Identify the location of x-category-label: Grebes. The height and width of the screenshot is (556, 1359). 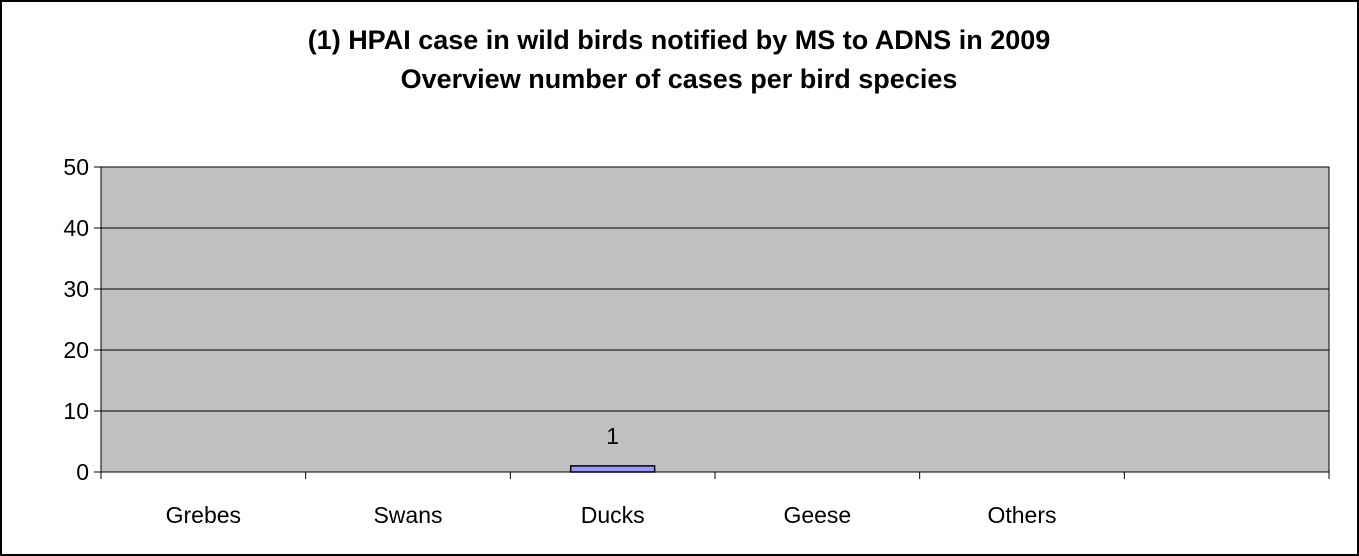
(203, 515).